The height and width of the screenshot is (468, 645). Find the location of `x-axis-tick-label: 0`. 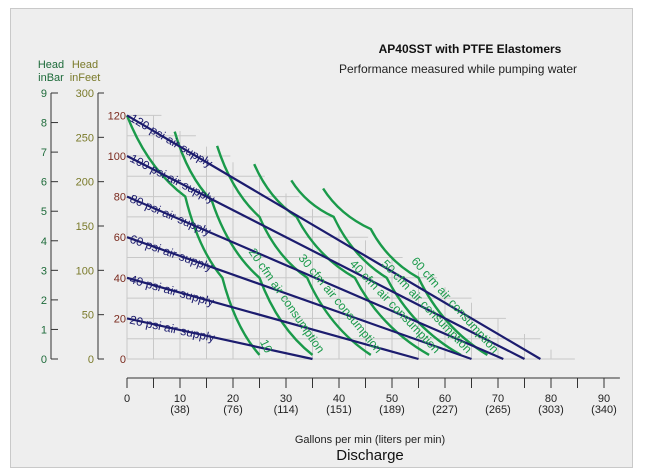

x-axis-tick-label: 0 is located at coordinates (127, 399).